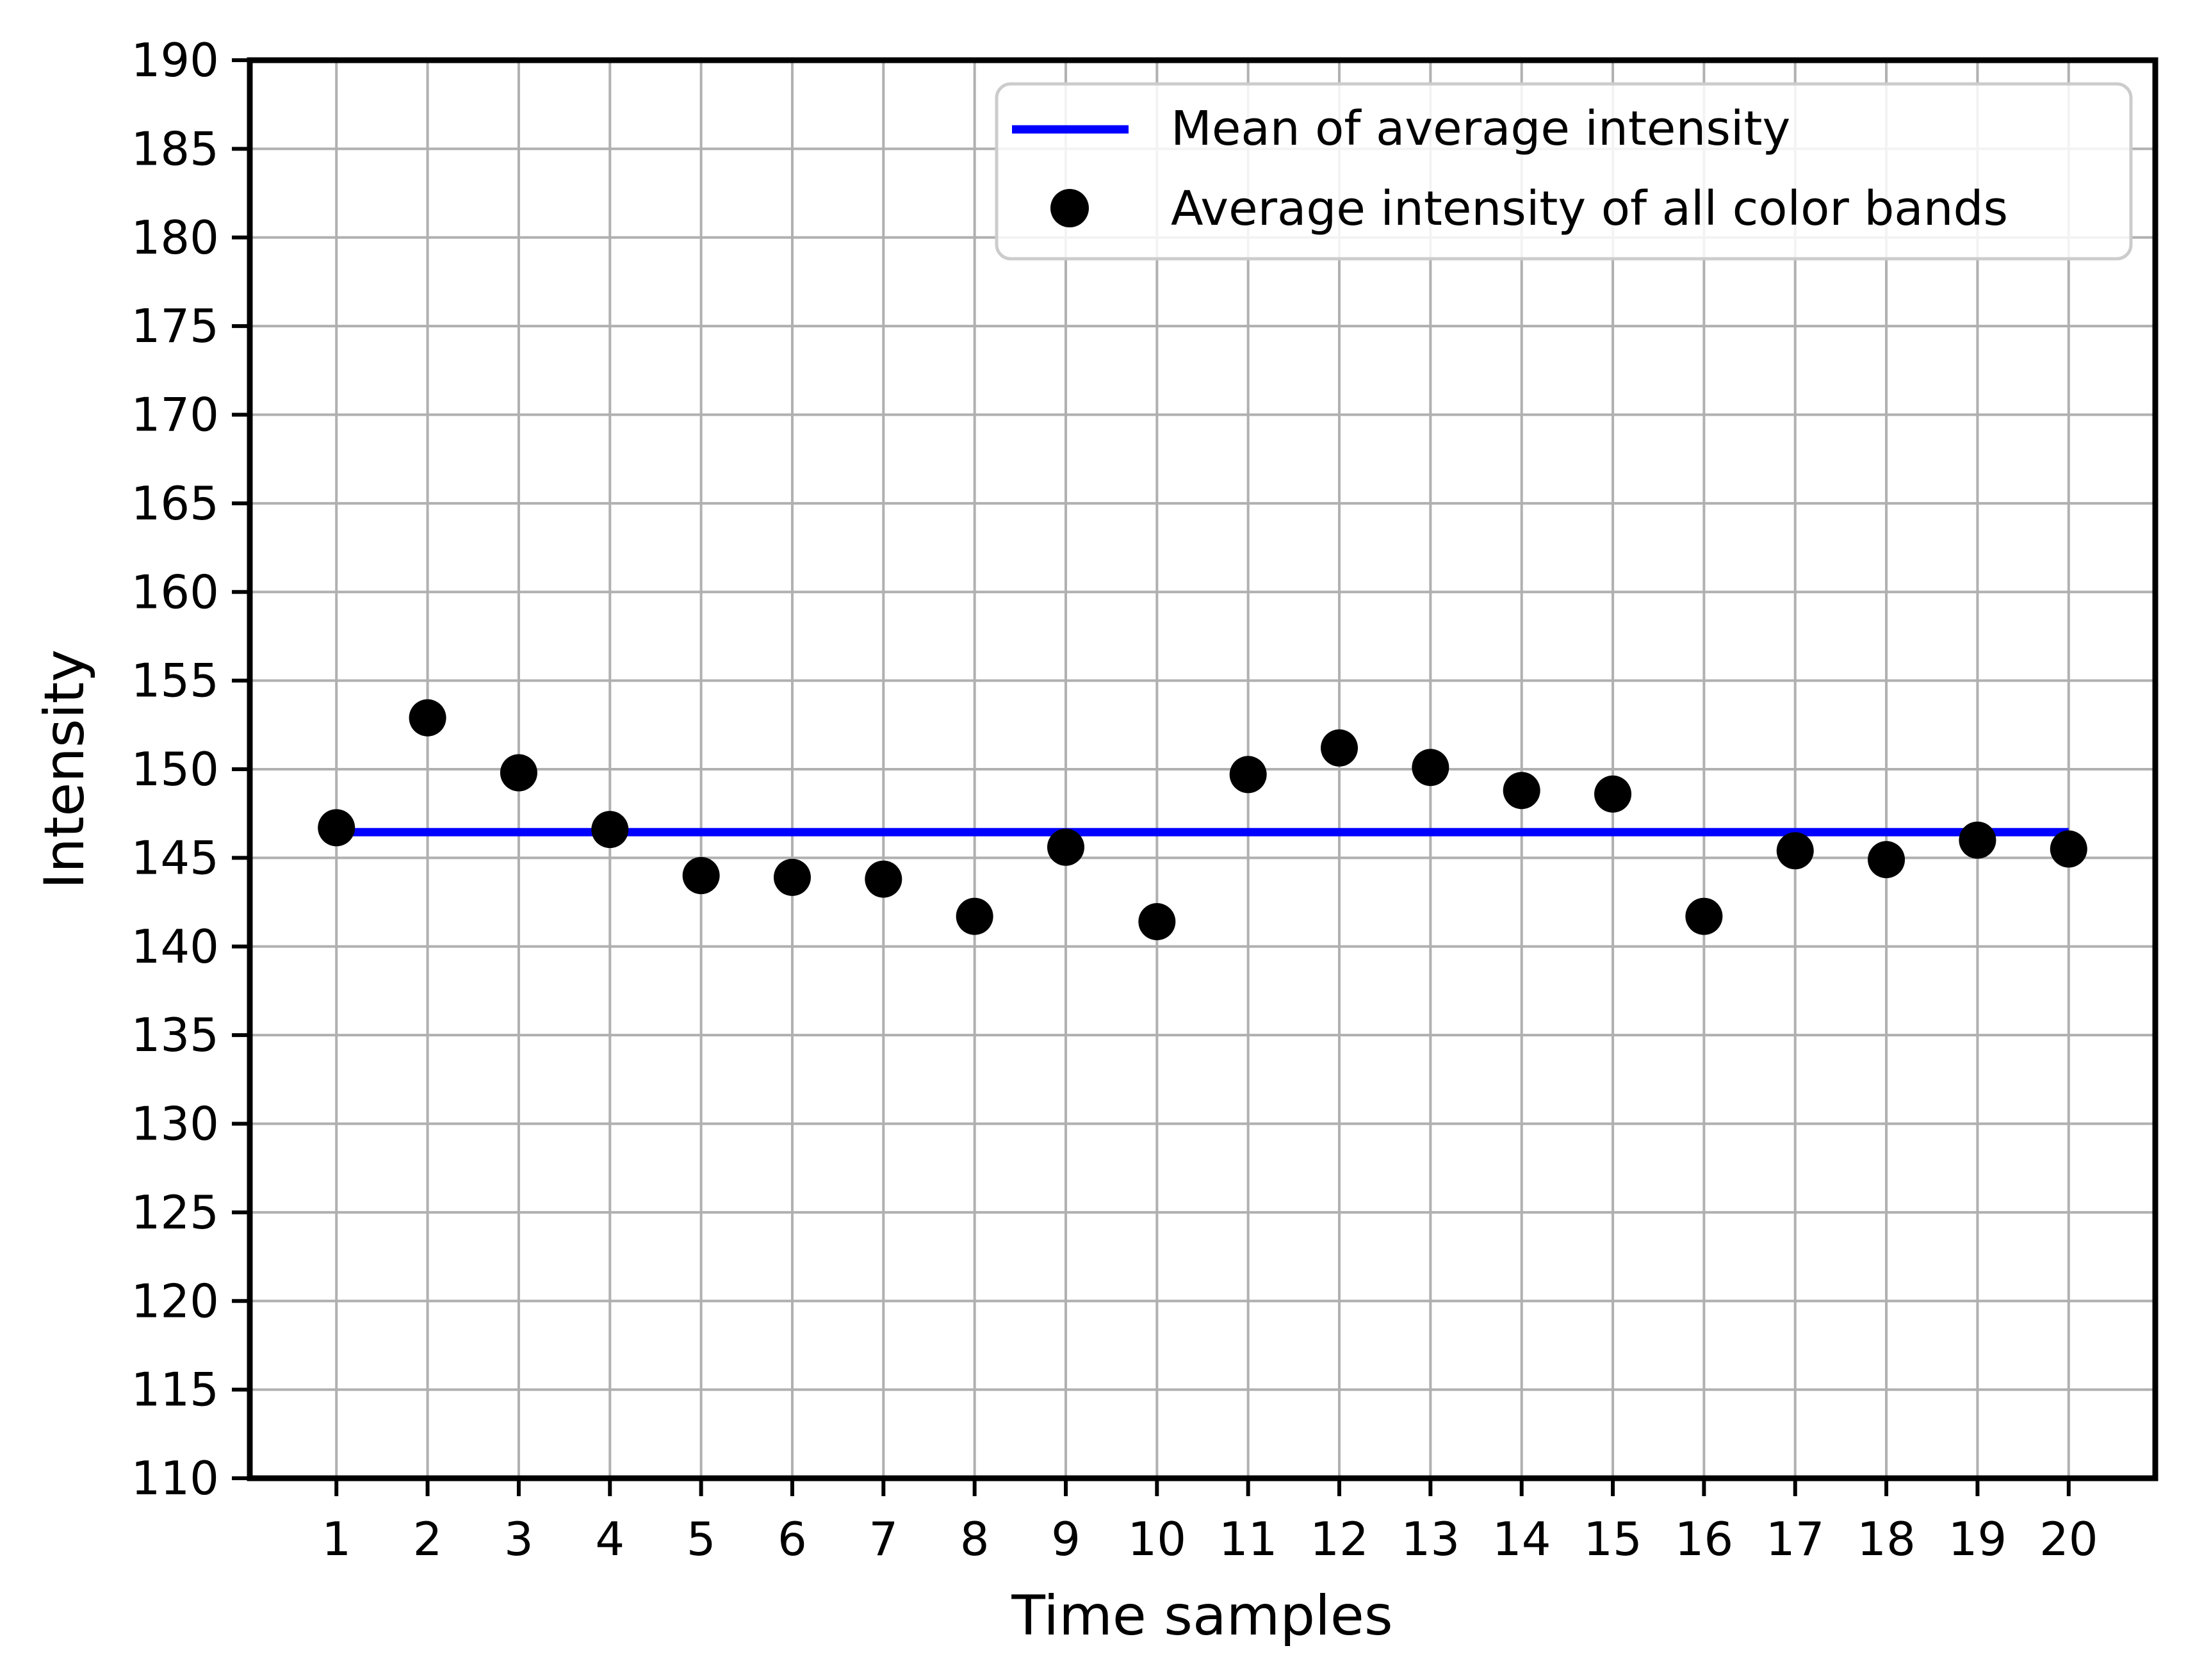  What do you see at coordinates (1201, 1616) in the screenshot?
I see `x-axis-label: Time samples` at bounding box center [1201, 1616].